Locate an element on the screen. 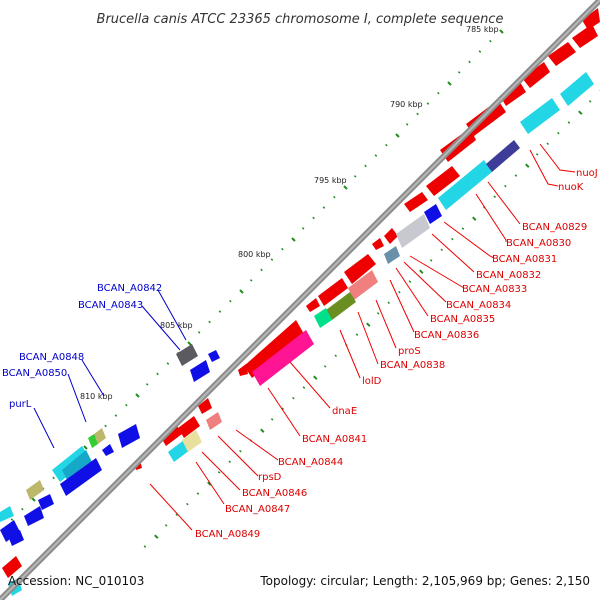 The image size is (600, 600). gene-label: BCAN_A0835 is located at coordinates (462, 319).